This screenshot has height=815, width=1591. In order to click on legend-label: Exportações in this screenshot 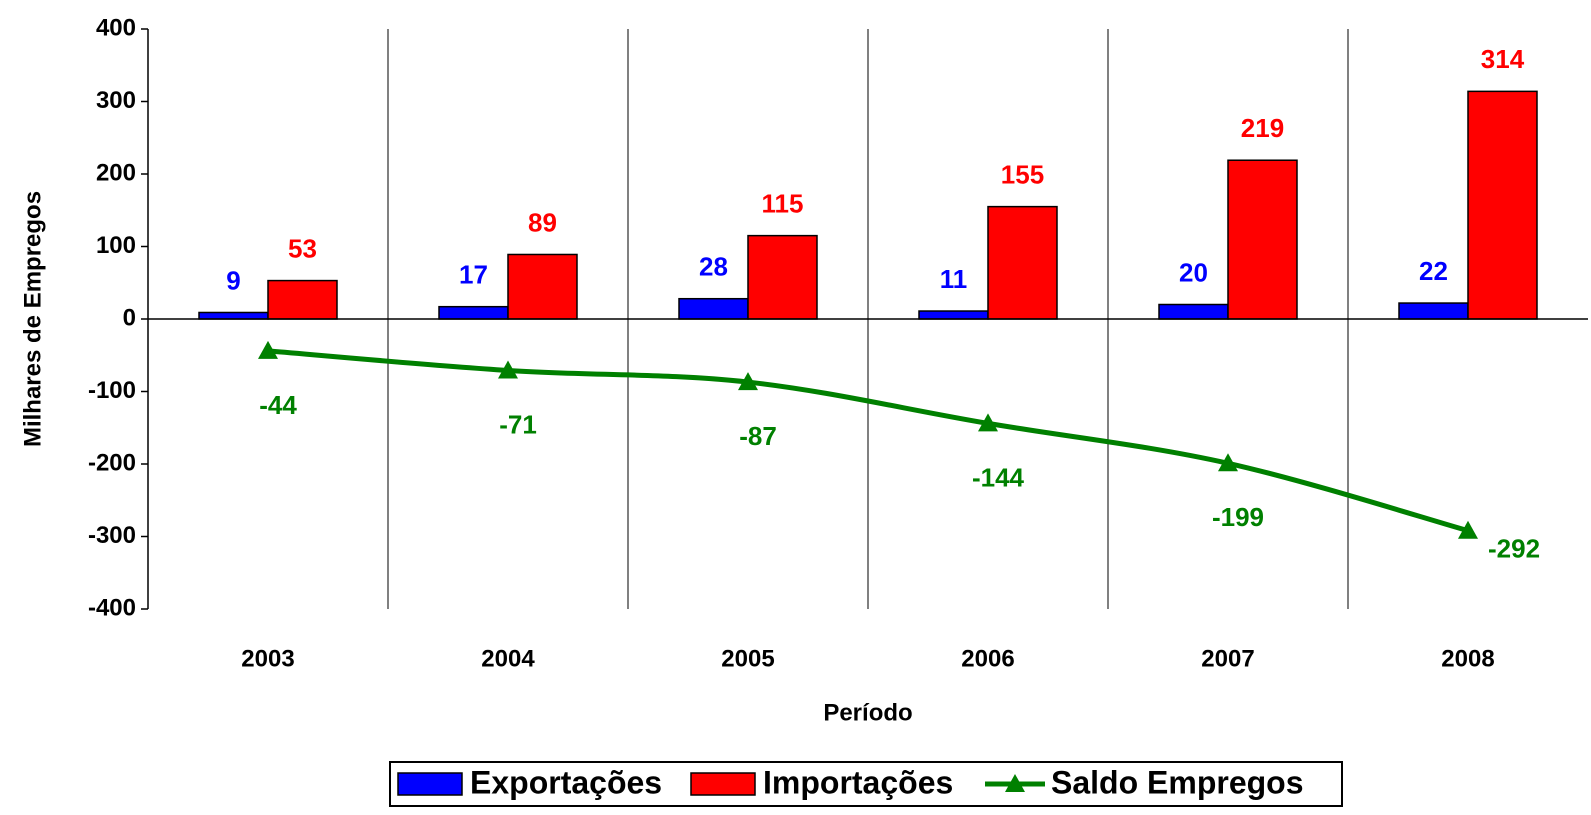, I will do `click(566, 782)`.